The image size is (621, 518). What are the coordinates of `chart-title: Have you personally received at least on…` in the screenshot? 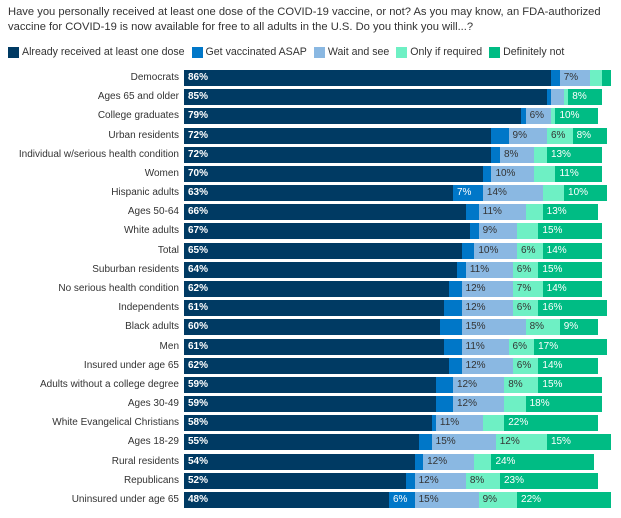 It's located at (304, 19).